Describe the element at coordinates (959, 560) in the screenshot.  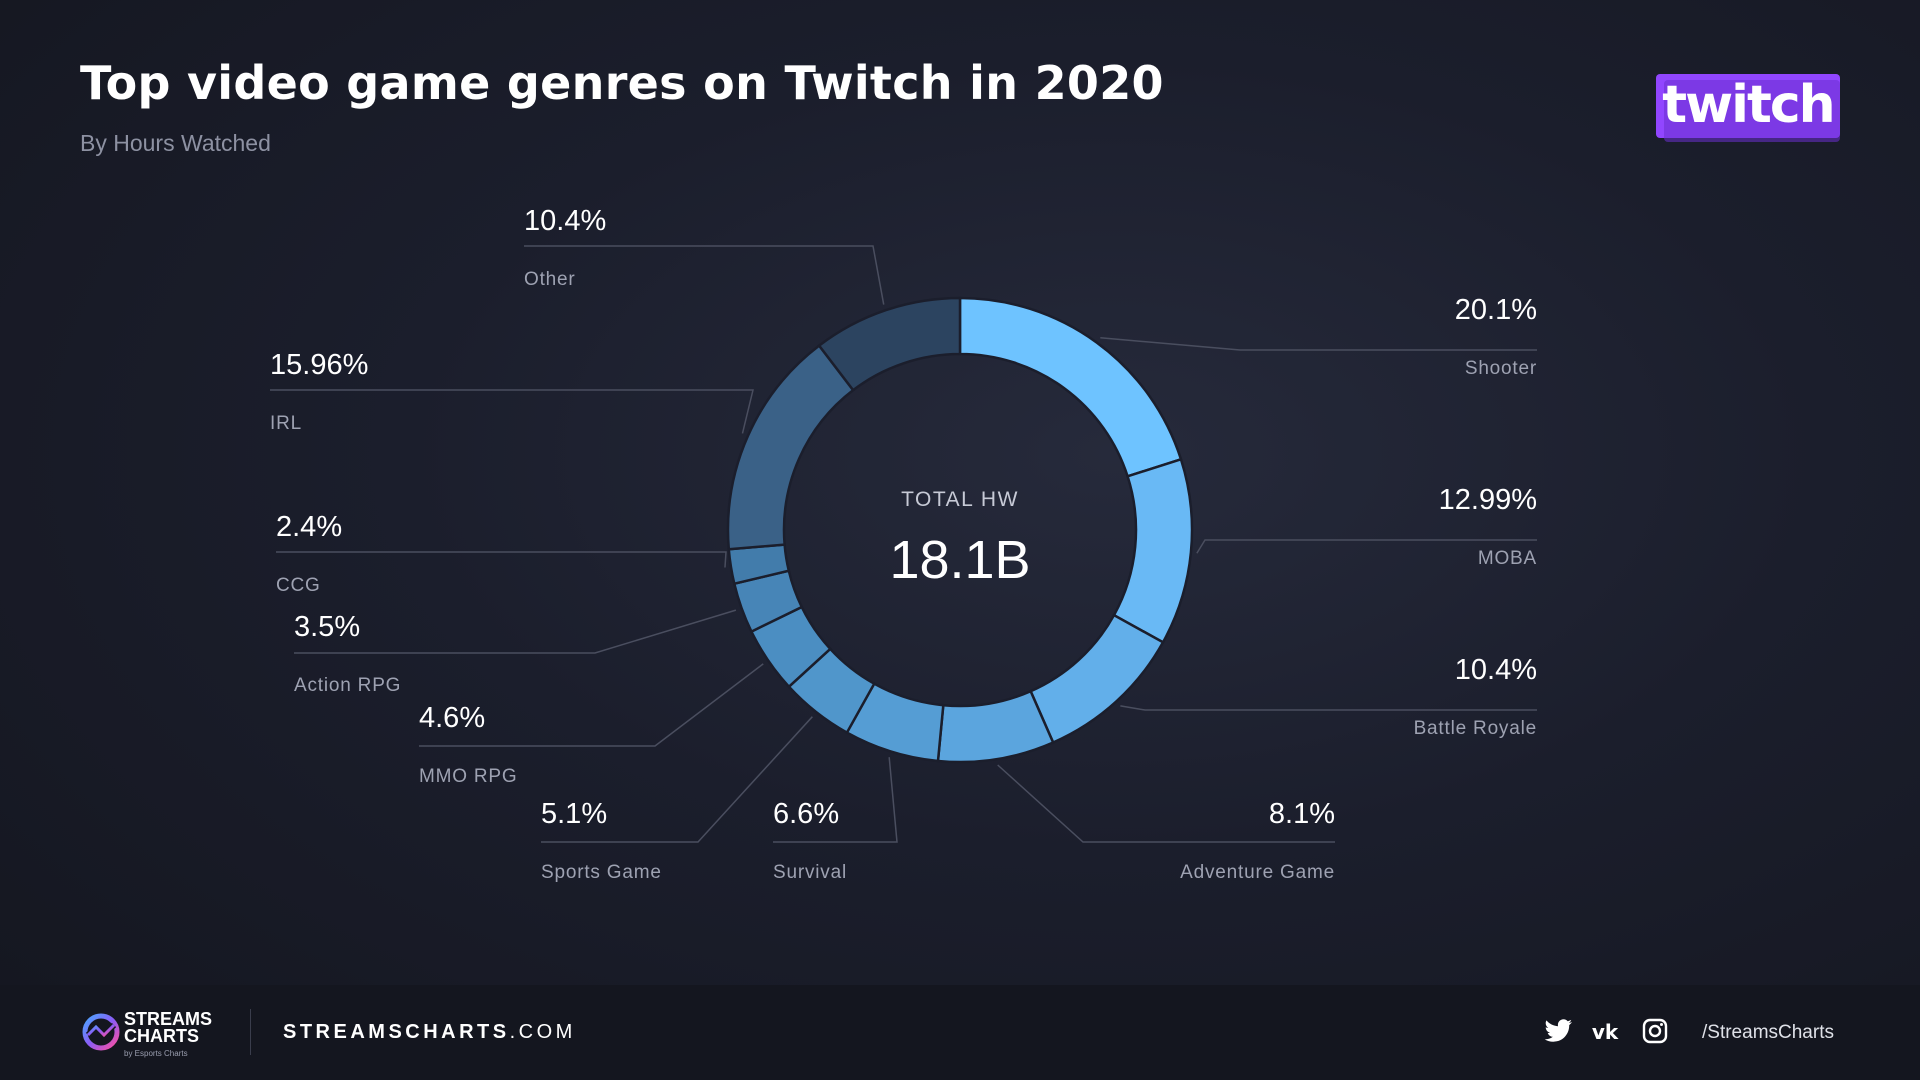
I see `center-value: 18.1B` at that location.